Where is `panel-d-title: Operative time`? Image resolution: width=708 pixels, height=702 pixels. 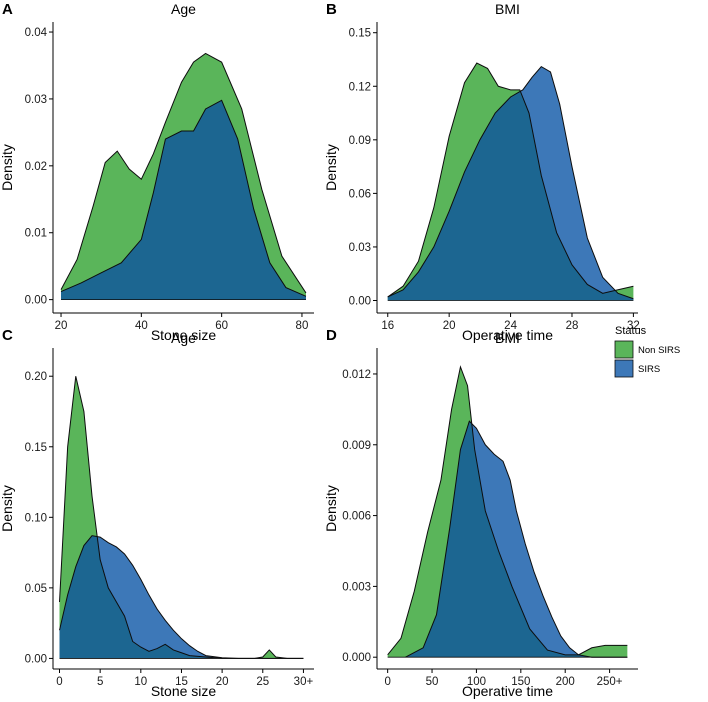 panel-d-title: Operative time is located at coordinates (507, 335).